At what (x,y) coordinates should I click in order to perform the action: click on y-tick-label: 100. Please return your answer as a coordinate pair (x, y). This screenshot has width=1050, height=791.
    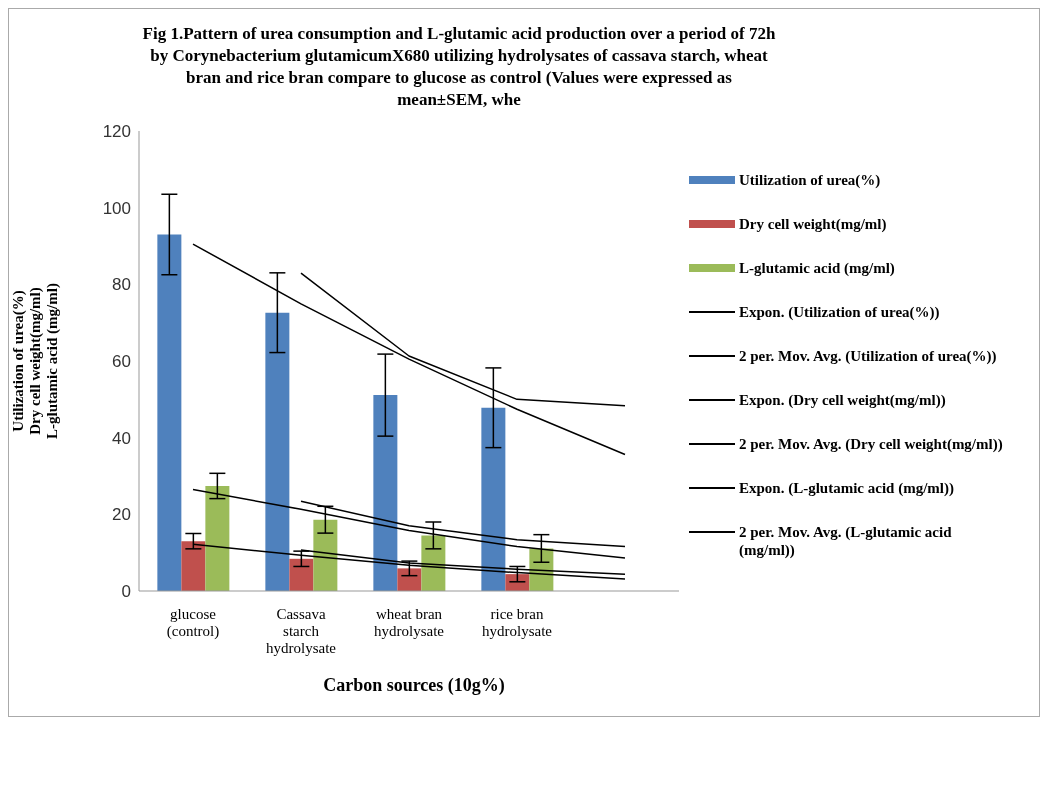
    Looking at the image, I should click on (116, 208).